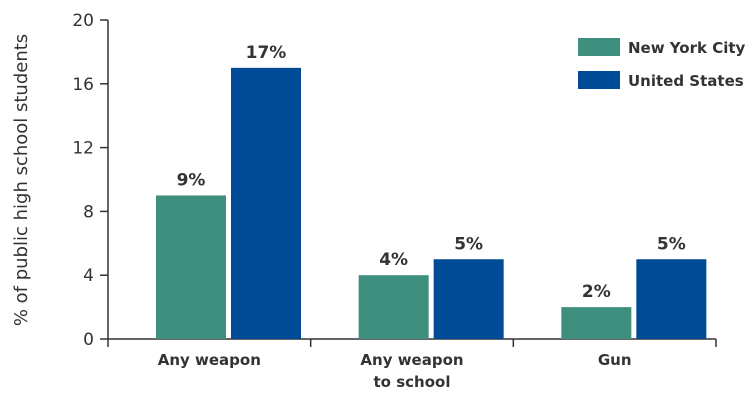 The image size is (755, 393). I want to click on x-axis: Any weapon Any weapon to school Gun, so click(412, 364).